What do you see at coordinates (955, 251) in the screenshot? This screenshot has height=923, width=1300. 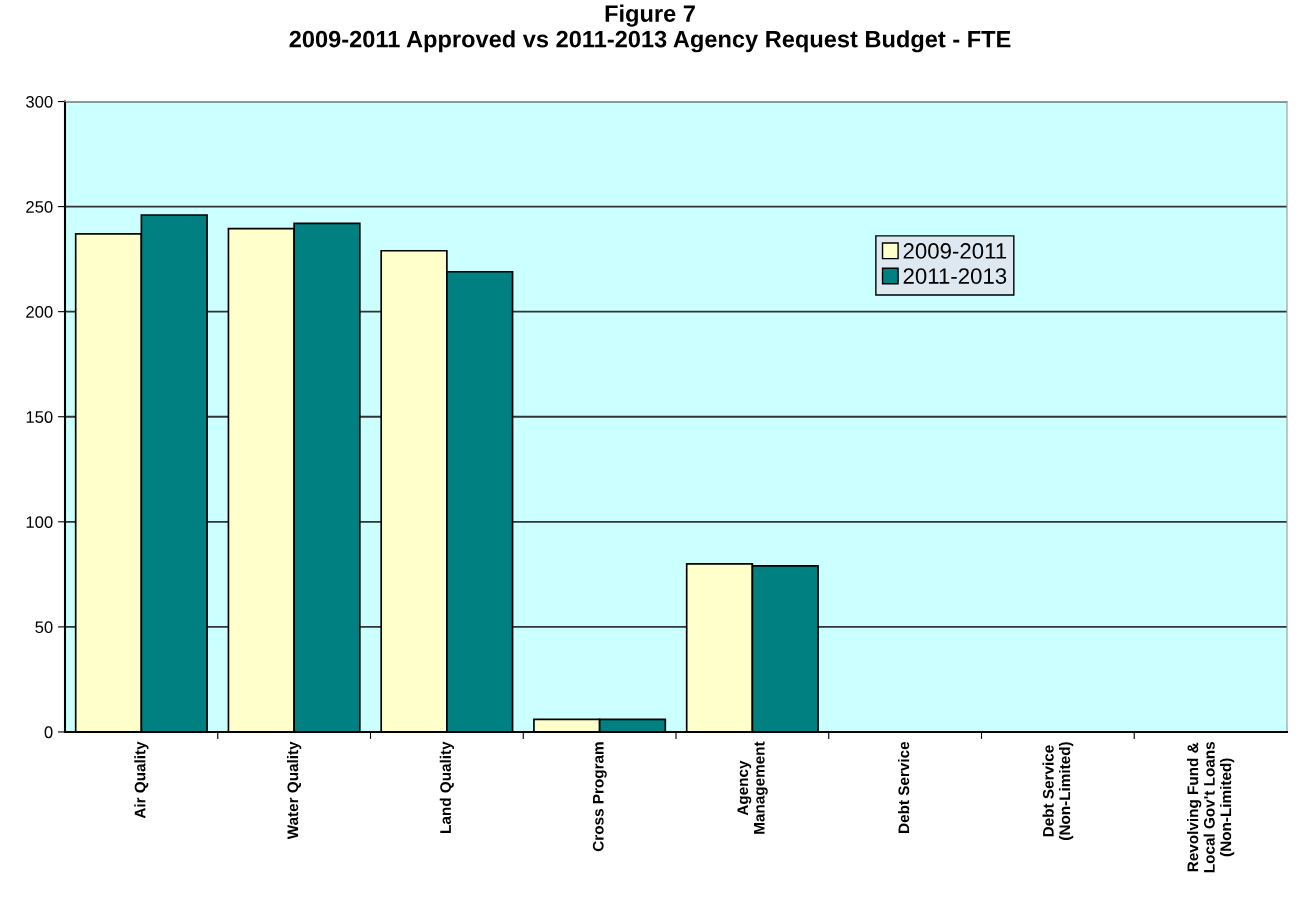 I see `legend-label: 2009-2011` at bounding box center [955, 251].